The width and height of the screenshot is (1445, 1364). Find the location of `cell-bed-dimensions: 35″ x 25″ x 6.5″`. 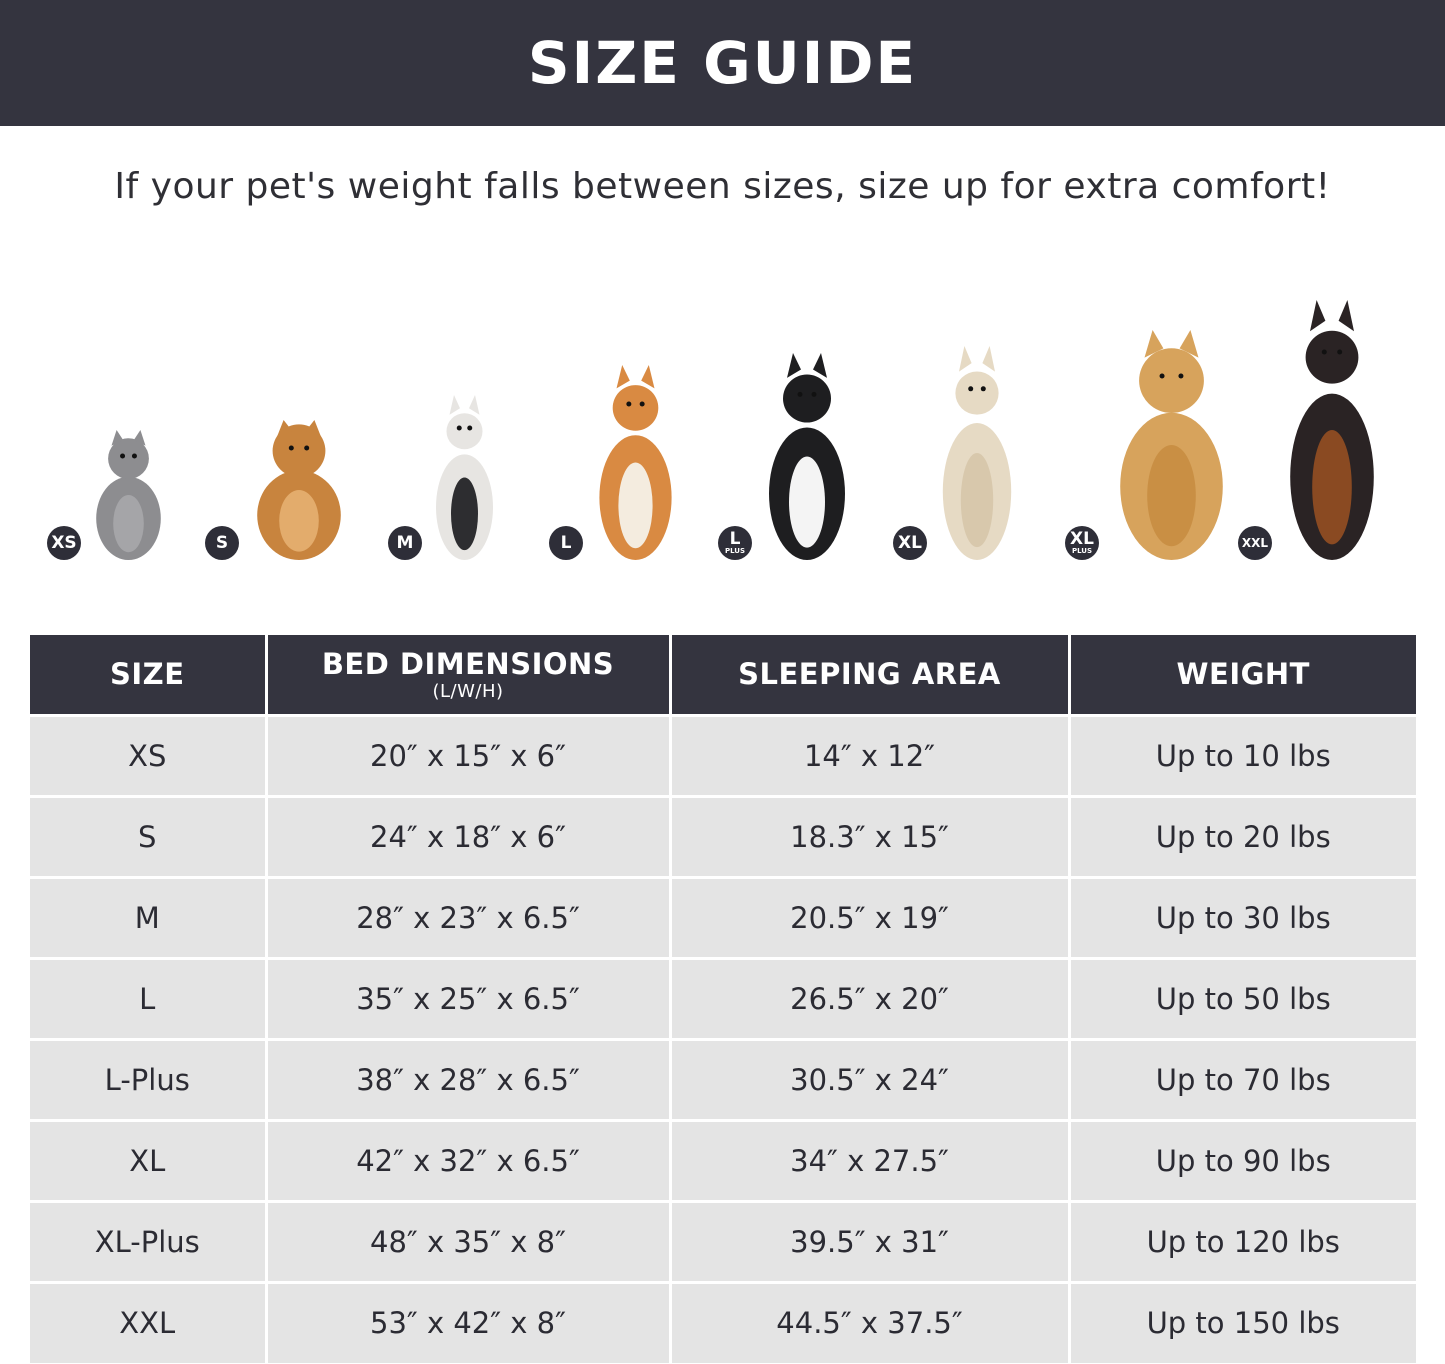

cell-bed-dimensions: 35″ x 25″ x 6.5″ is located at coordinates (467, 997).